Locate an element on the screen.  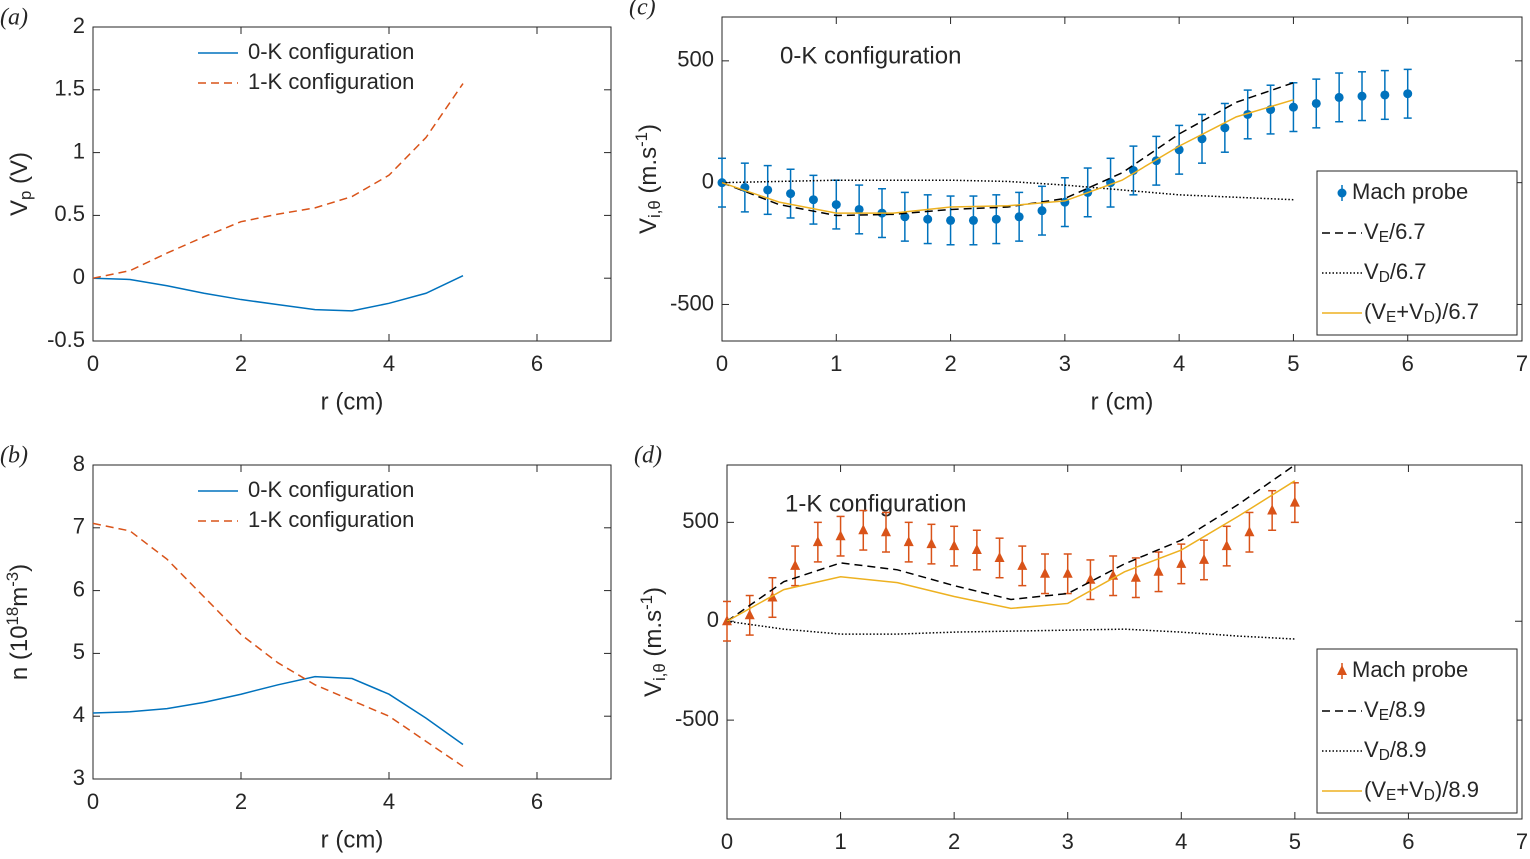
label-part: /6.7 is located at coordinates (1408, 271).